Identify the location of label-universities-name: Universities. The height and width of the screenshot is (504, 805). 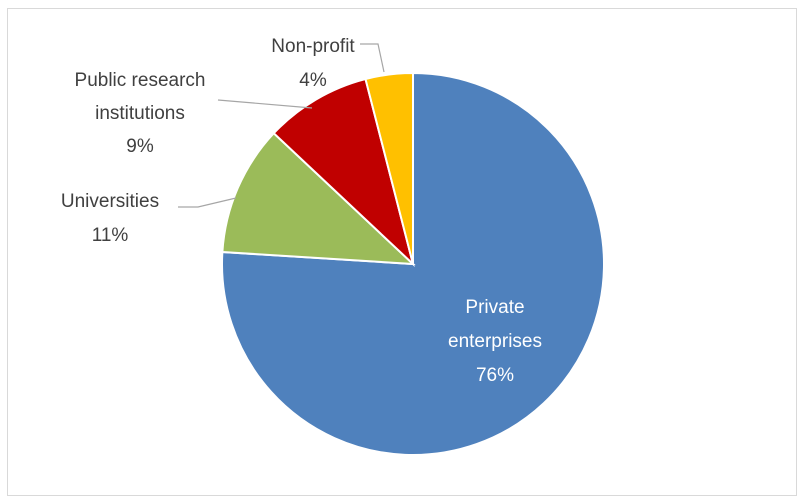
(110, 201).